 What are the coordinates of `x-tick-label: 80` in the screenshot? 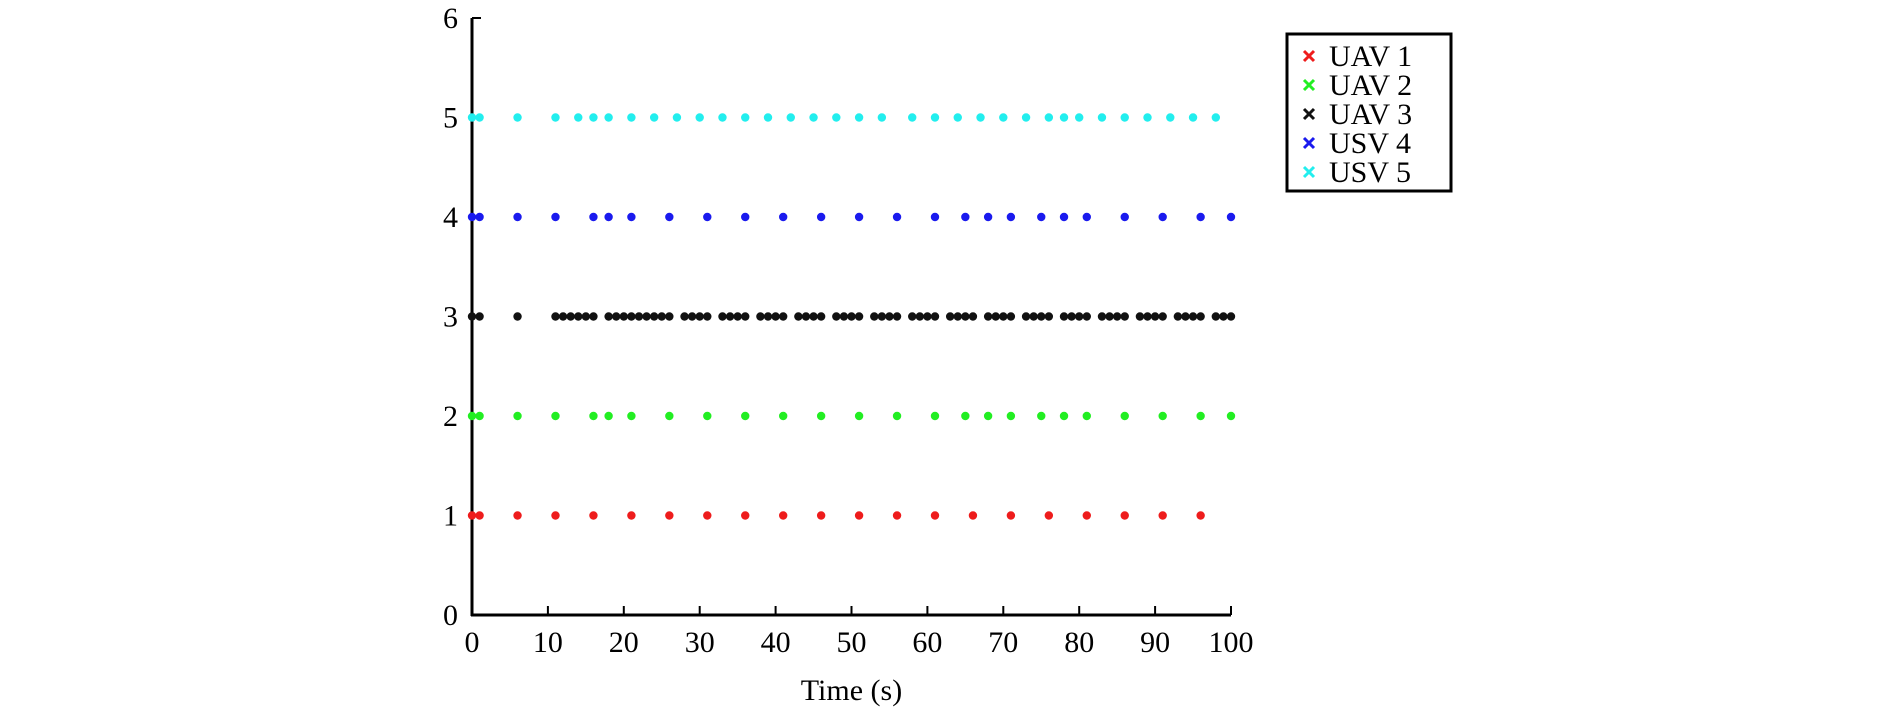 It's located at (1079, 642).